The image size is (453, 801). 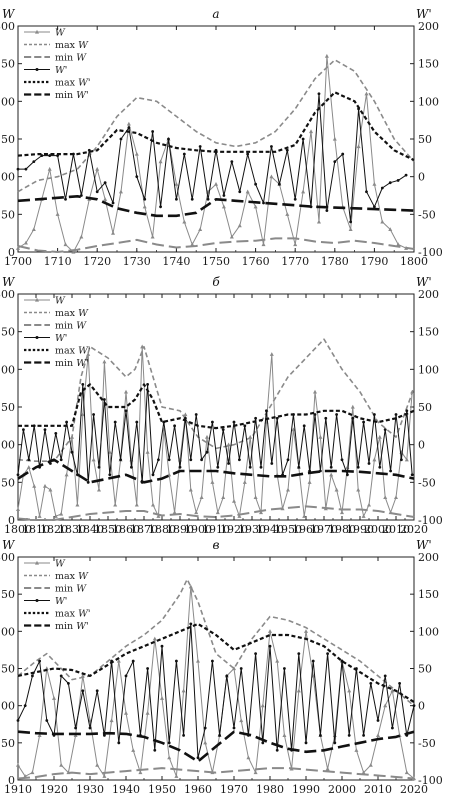 I want to click on x-tick-label: 1710, so click(x=58, y=261).